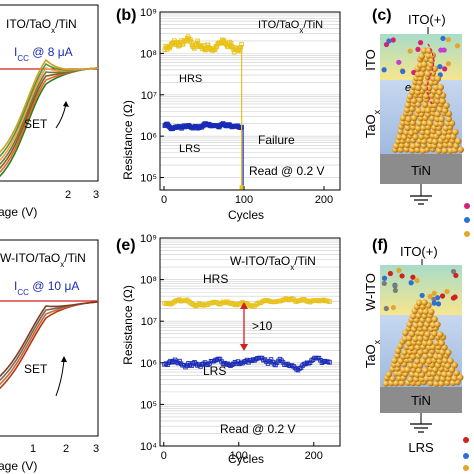  What do you see at coordinates (148, 13) in the screenshot?
I see `y-tick-label: 10⁹` at bounding box center [148, 13].